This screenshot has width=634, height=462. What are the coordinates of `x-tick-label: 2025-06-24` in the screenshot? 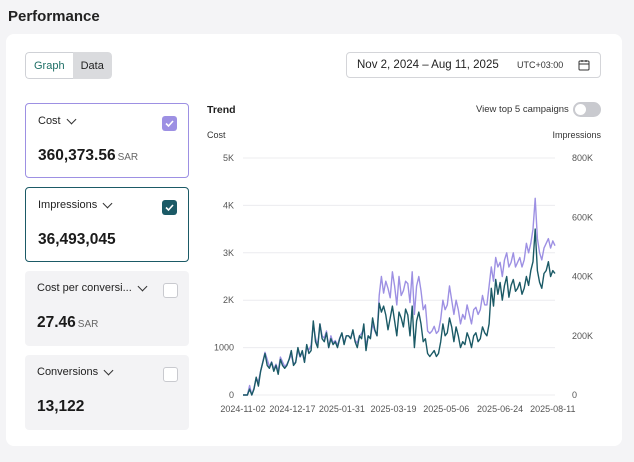 It's located at (500, 409).